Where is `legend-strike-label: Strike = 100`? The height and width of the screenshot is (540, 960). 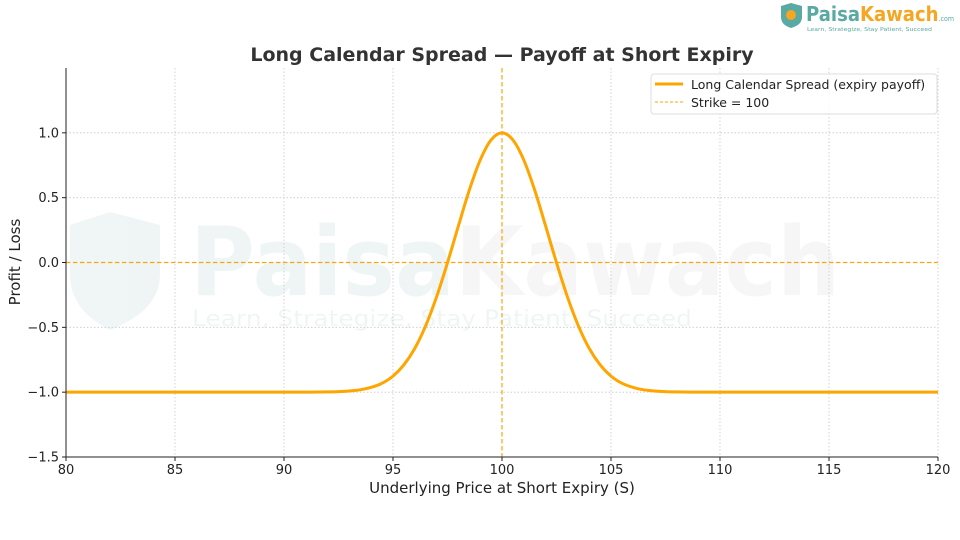 legend-strike-label: Strike = 100 is located at coordinates (730, 102).